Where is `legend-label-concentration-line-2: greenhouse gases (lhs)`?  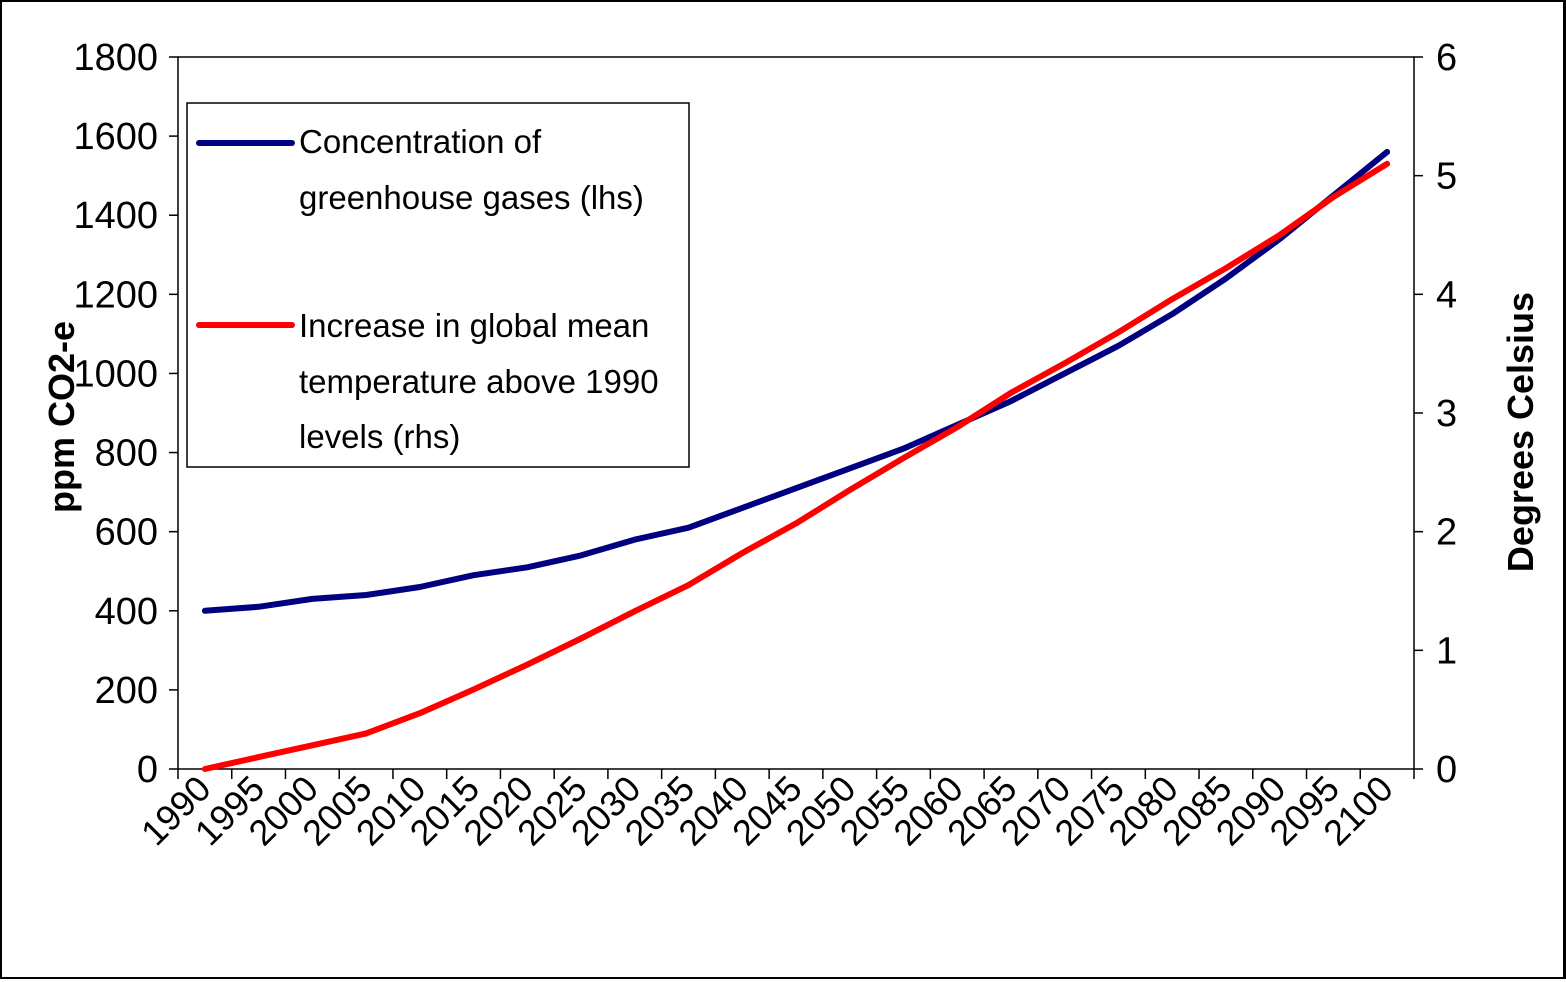
legend-label-concentration-line-2: greenhouse gases (lhs) is located at coordinates (471, 197).